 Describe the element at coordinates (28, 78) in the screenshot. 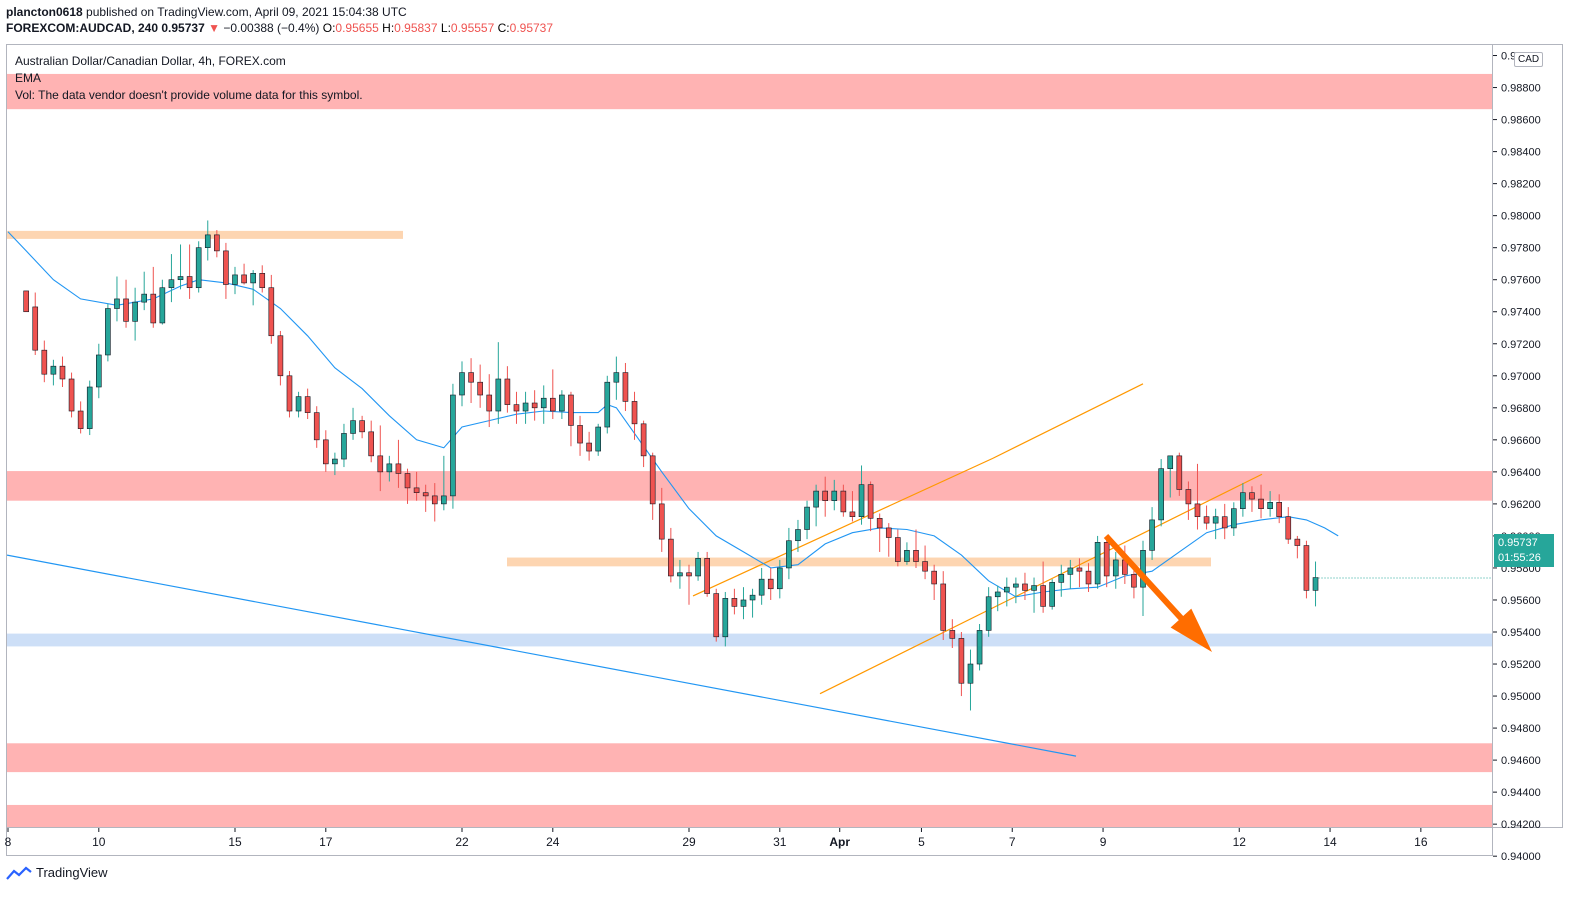

I see `legend-ema: EMA` at that location.